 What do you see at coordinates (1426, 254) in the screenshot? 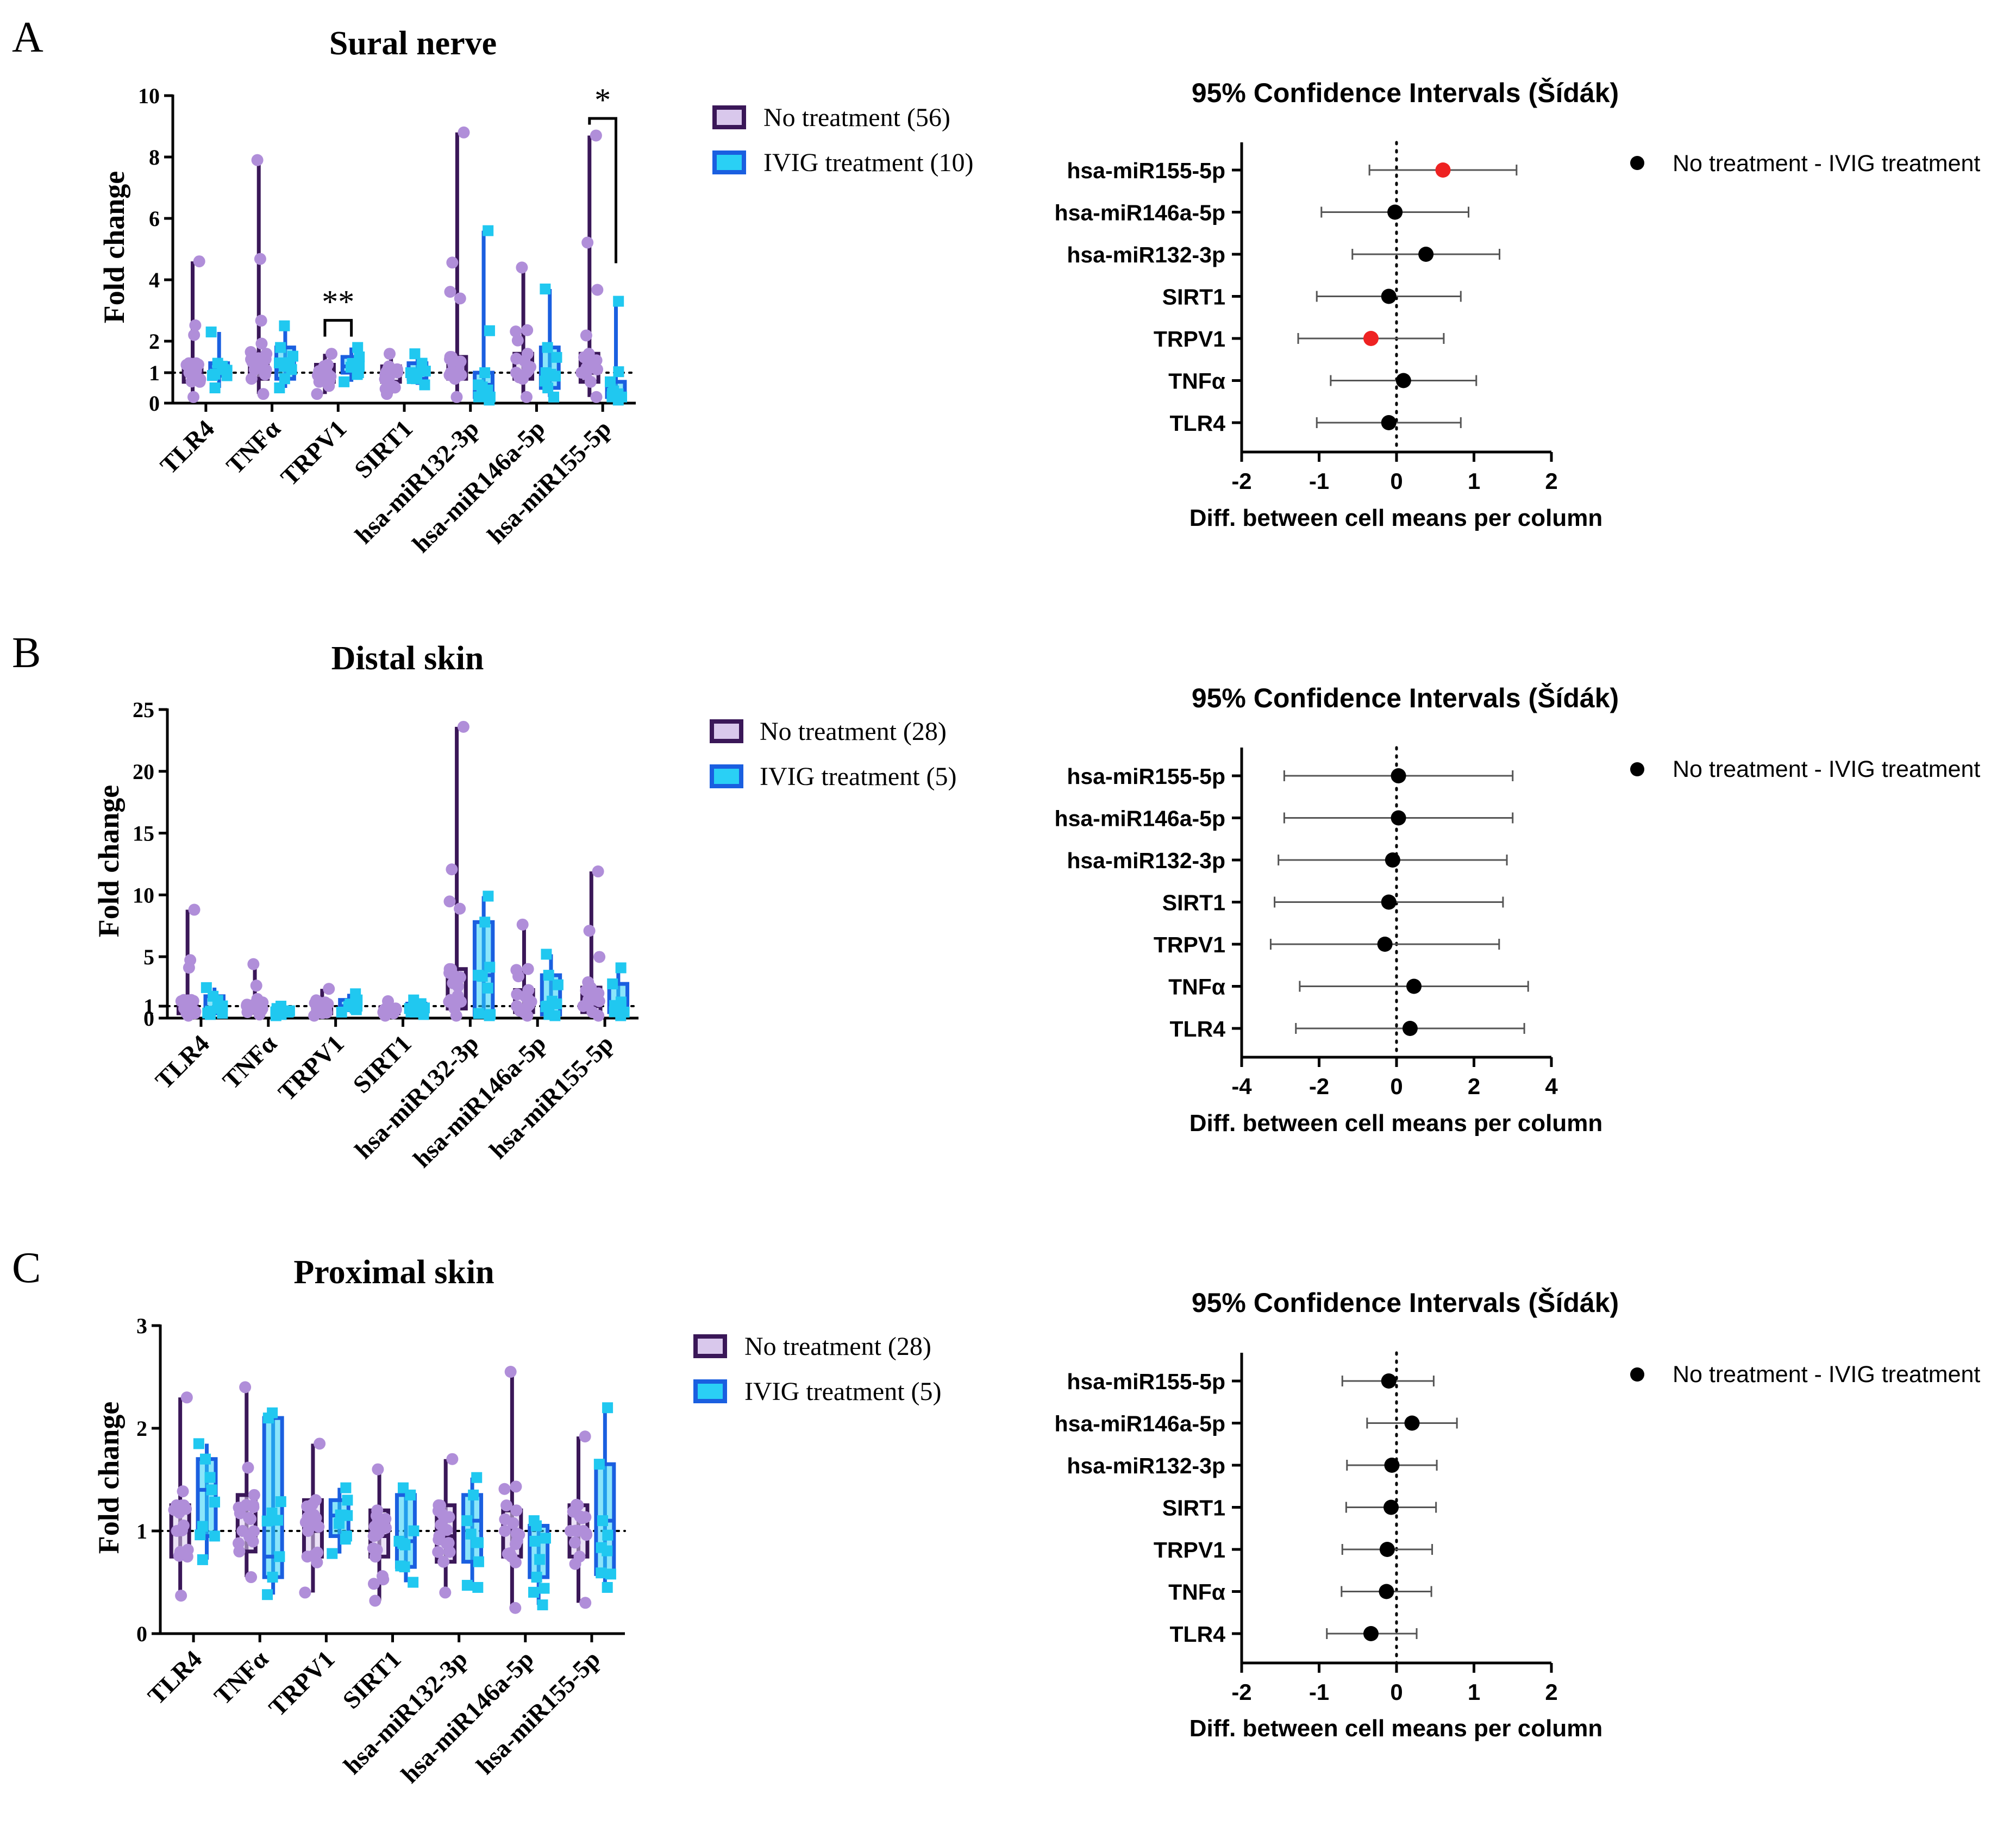
I see `ci-row-a-hsa-mir132-3p-point` at bounding box center [1426, 254].